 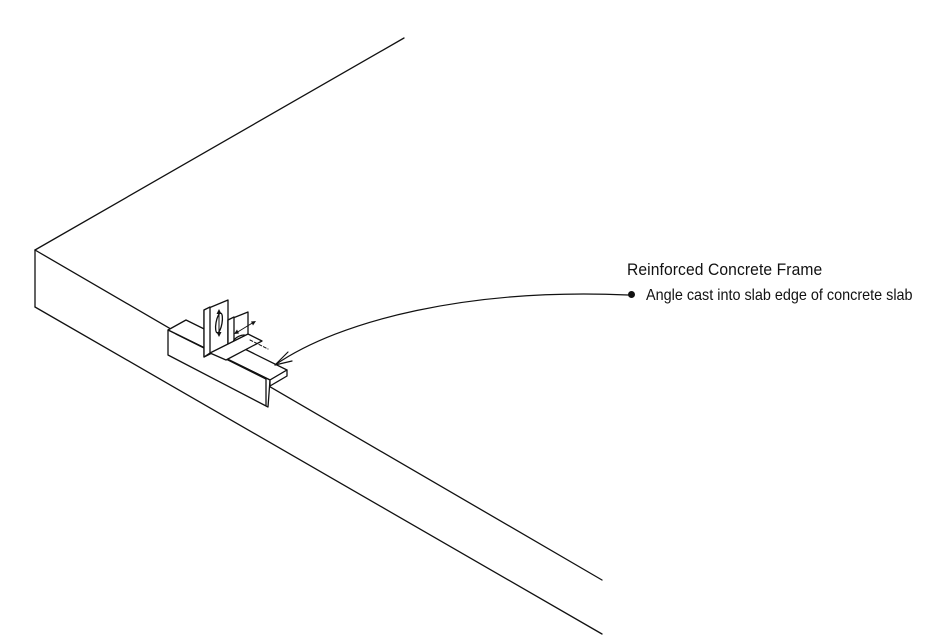 I want to click on bracket-left-side, so click(x=207, y=332).